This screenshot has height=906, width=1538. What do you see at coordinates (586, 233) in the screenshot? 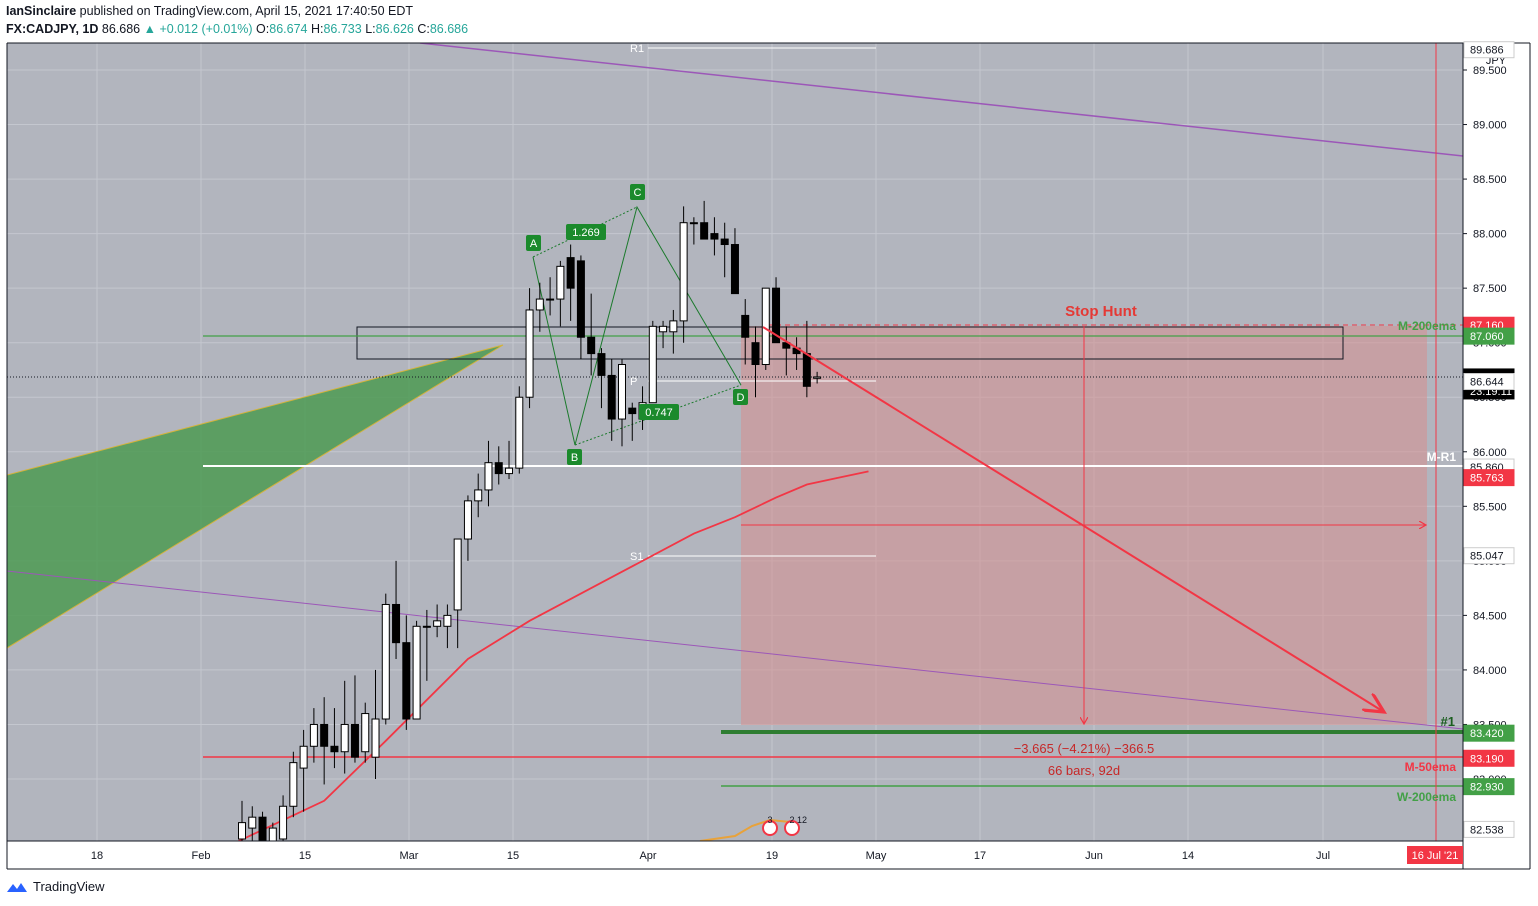
I see `svg-text: 1.269` at bounding box center [586, 233].